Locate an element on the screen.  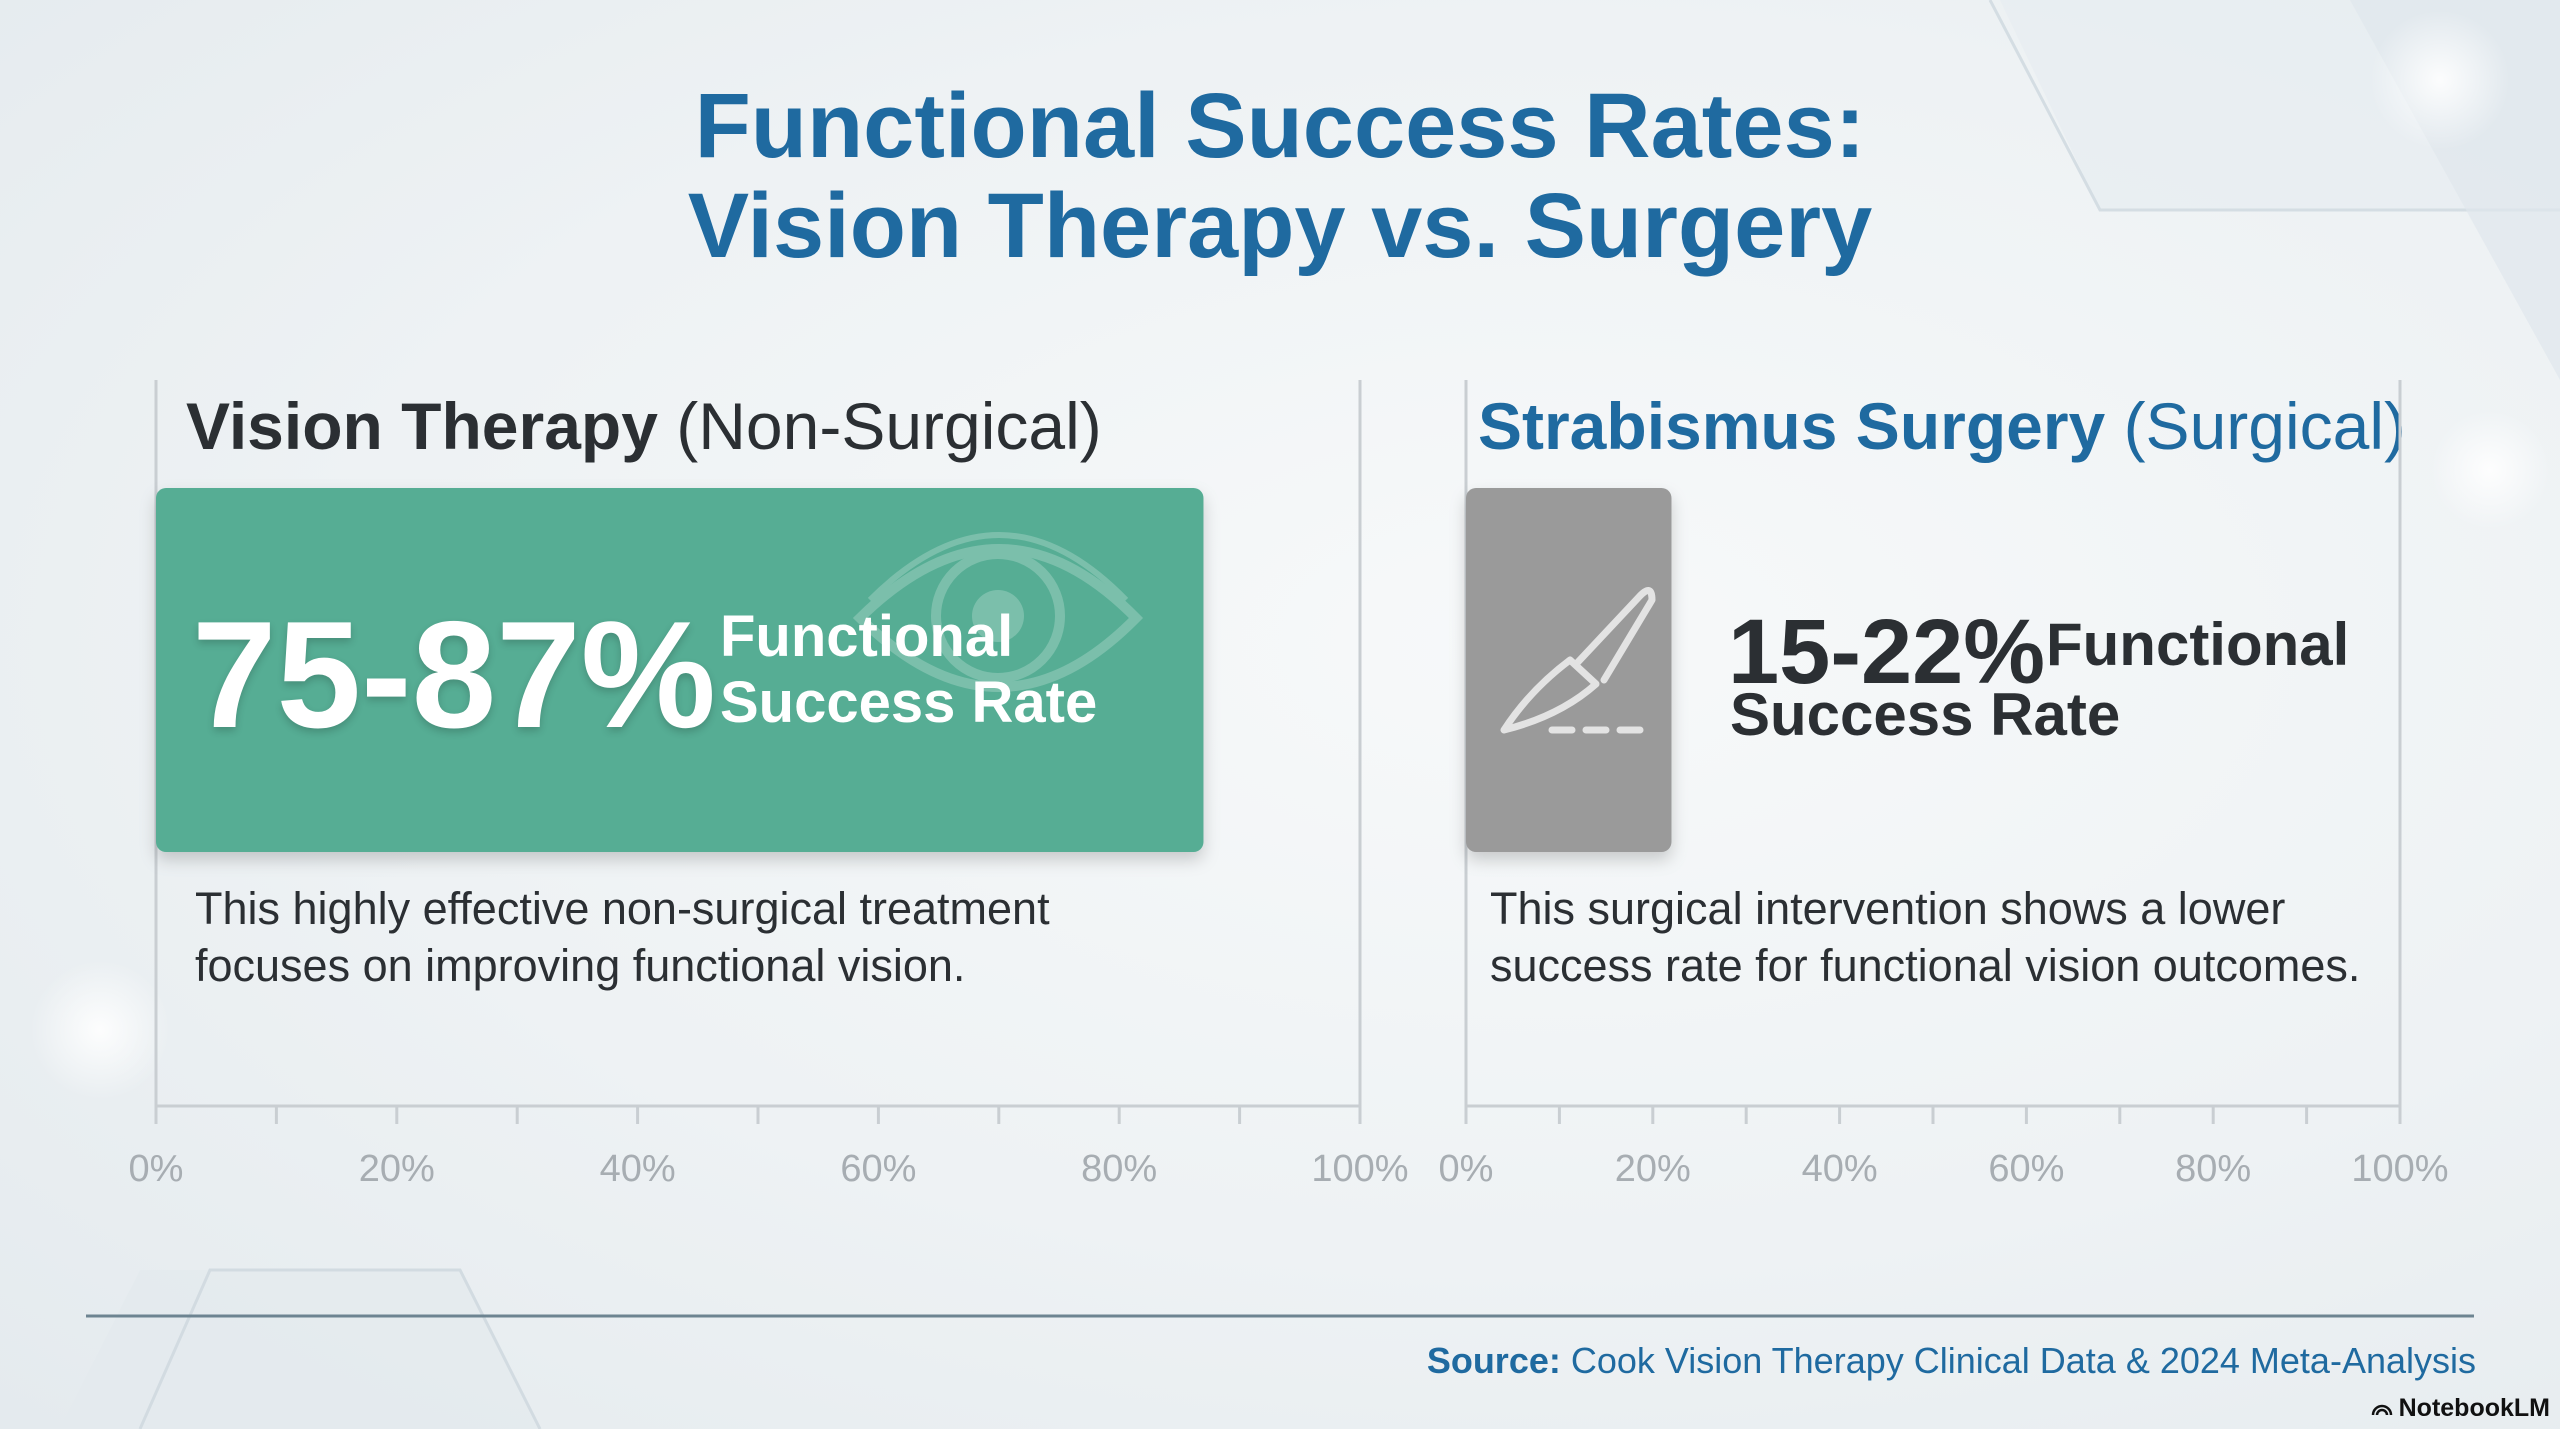
surgery-heading-strong: Strabismus Surgery is located at coordinates (1792, 426).